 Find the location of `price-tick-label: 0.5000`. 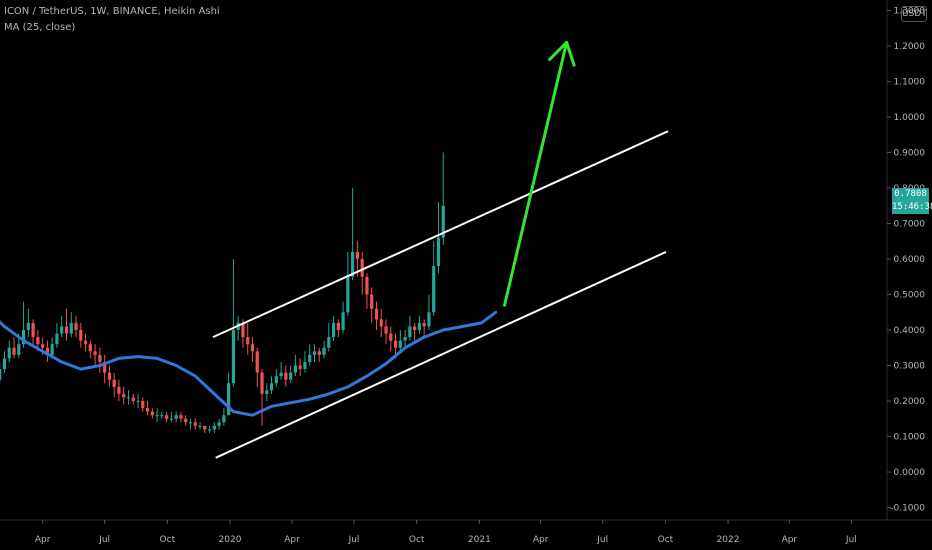

price-tick-label: 0.5000 is located at coordinates (910, 296).